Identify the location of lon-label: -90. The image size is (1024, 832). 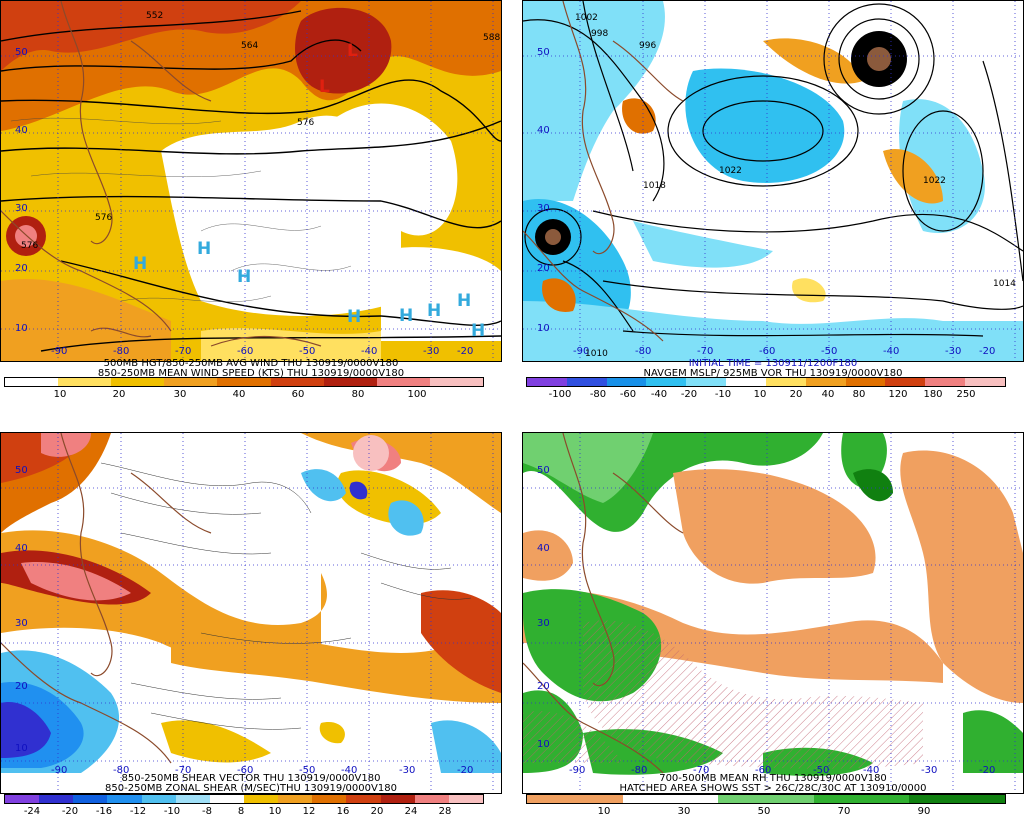
(59, 770).